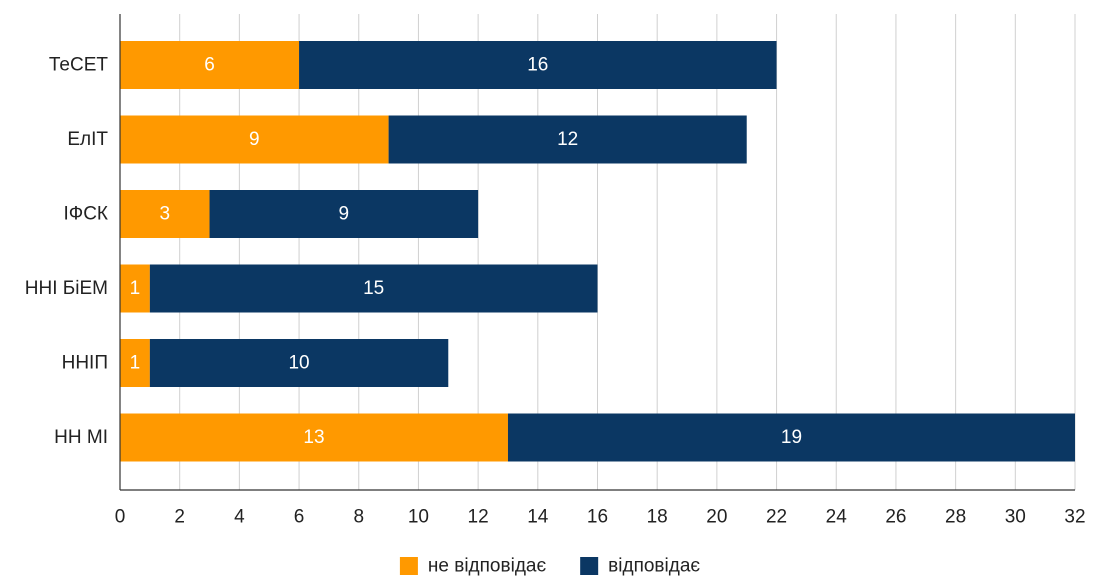  Describe the element at coordinates (478, 517) in the screenshot. I see `x-tick-label: 12` at that location.